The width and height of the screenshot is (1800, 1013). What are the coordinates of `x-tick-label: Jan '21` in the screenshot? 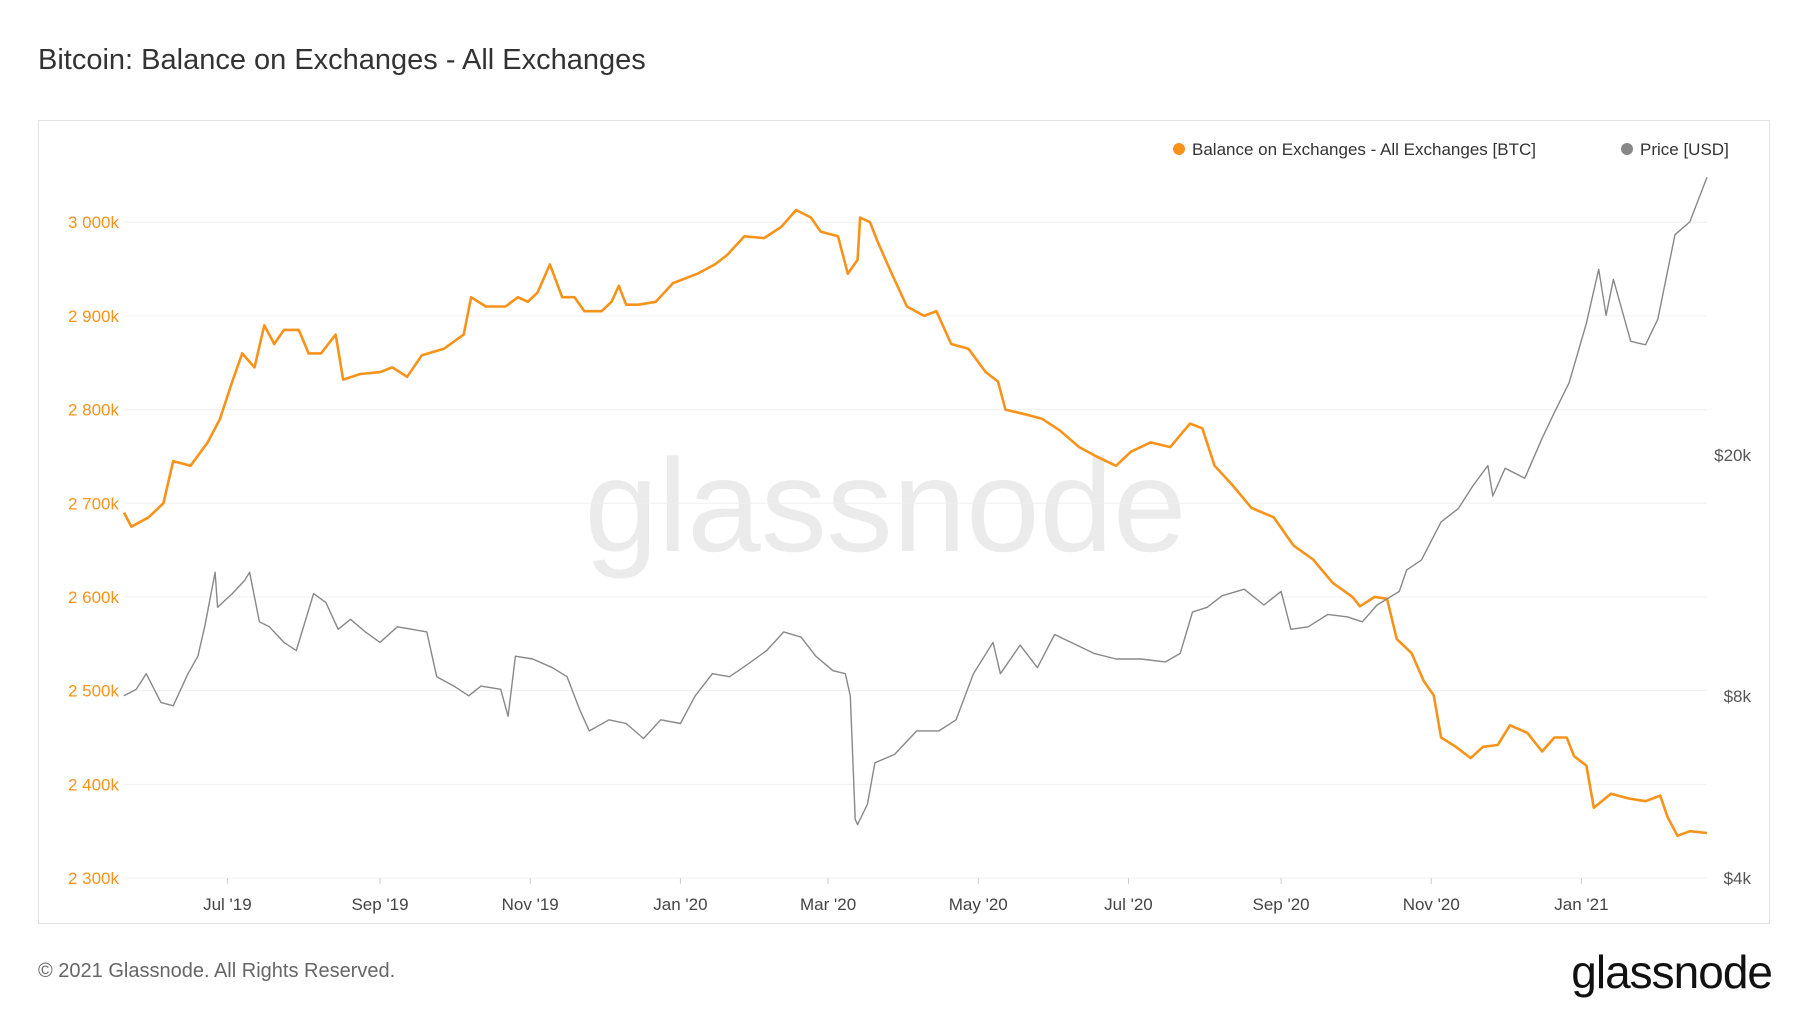 It's located at (1581, 904).